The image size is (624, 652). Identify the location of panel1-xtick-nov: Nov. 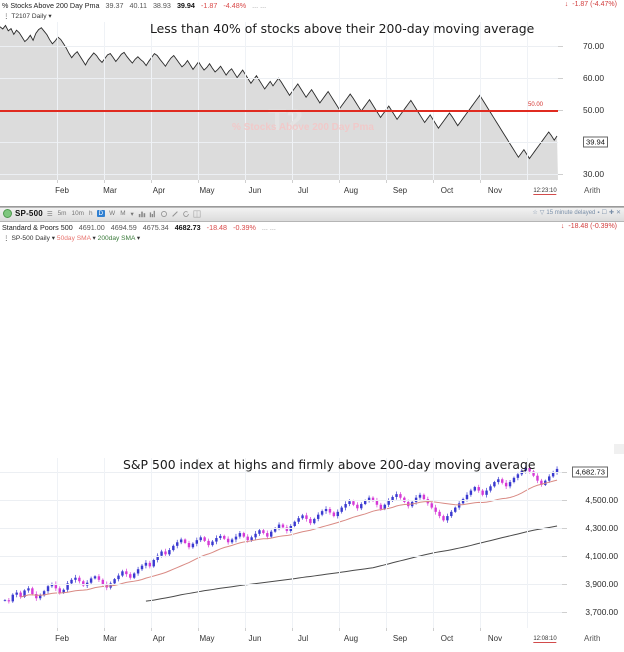
(495, 190).